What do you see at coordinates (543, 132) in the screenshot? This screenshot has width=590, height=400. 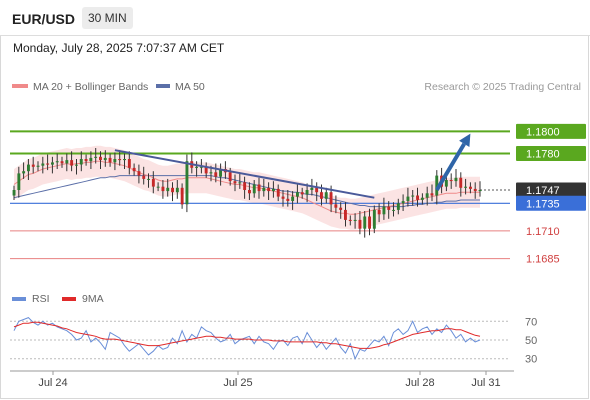 I see `level-label-1-1800: 1.1800` at bounding box center [543, 132].